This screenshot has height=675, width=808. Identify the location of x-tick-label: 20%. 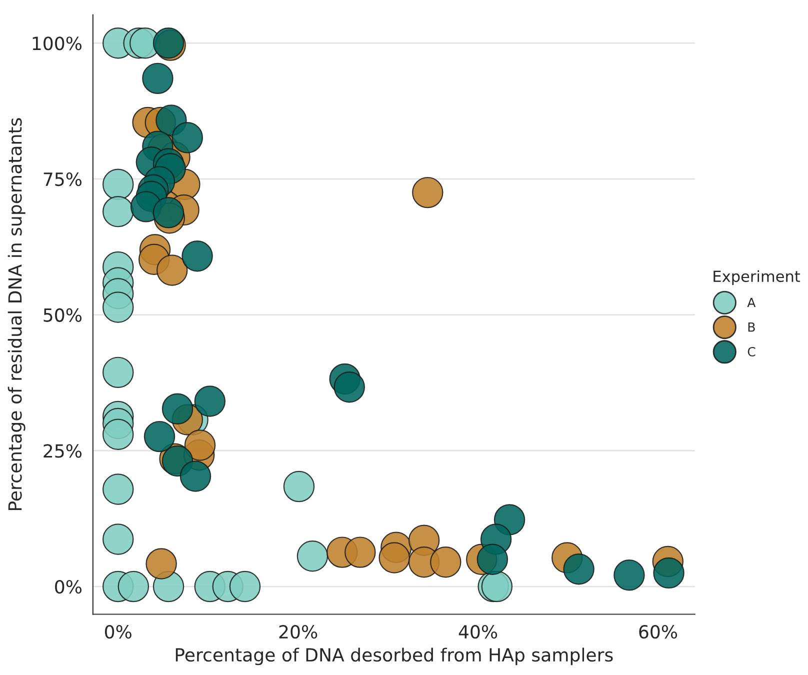
(298, 631).